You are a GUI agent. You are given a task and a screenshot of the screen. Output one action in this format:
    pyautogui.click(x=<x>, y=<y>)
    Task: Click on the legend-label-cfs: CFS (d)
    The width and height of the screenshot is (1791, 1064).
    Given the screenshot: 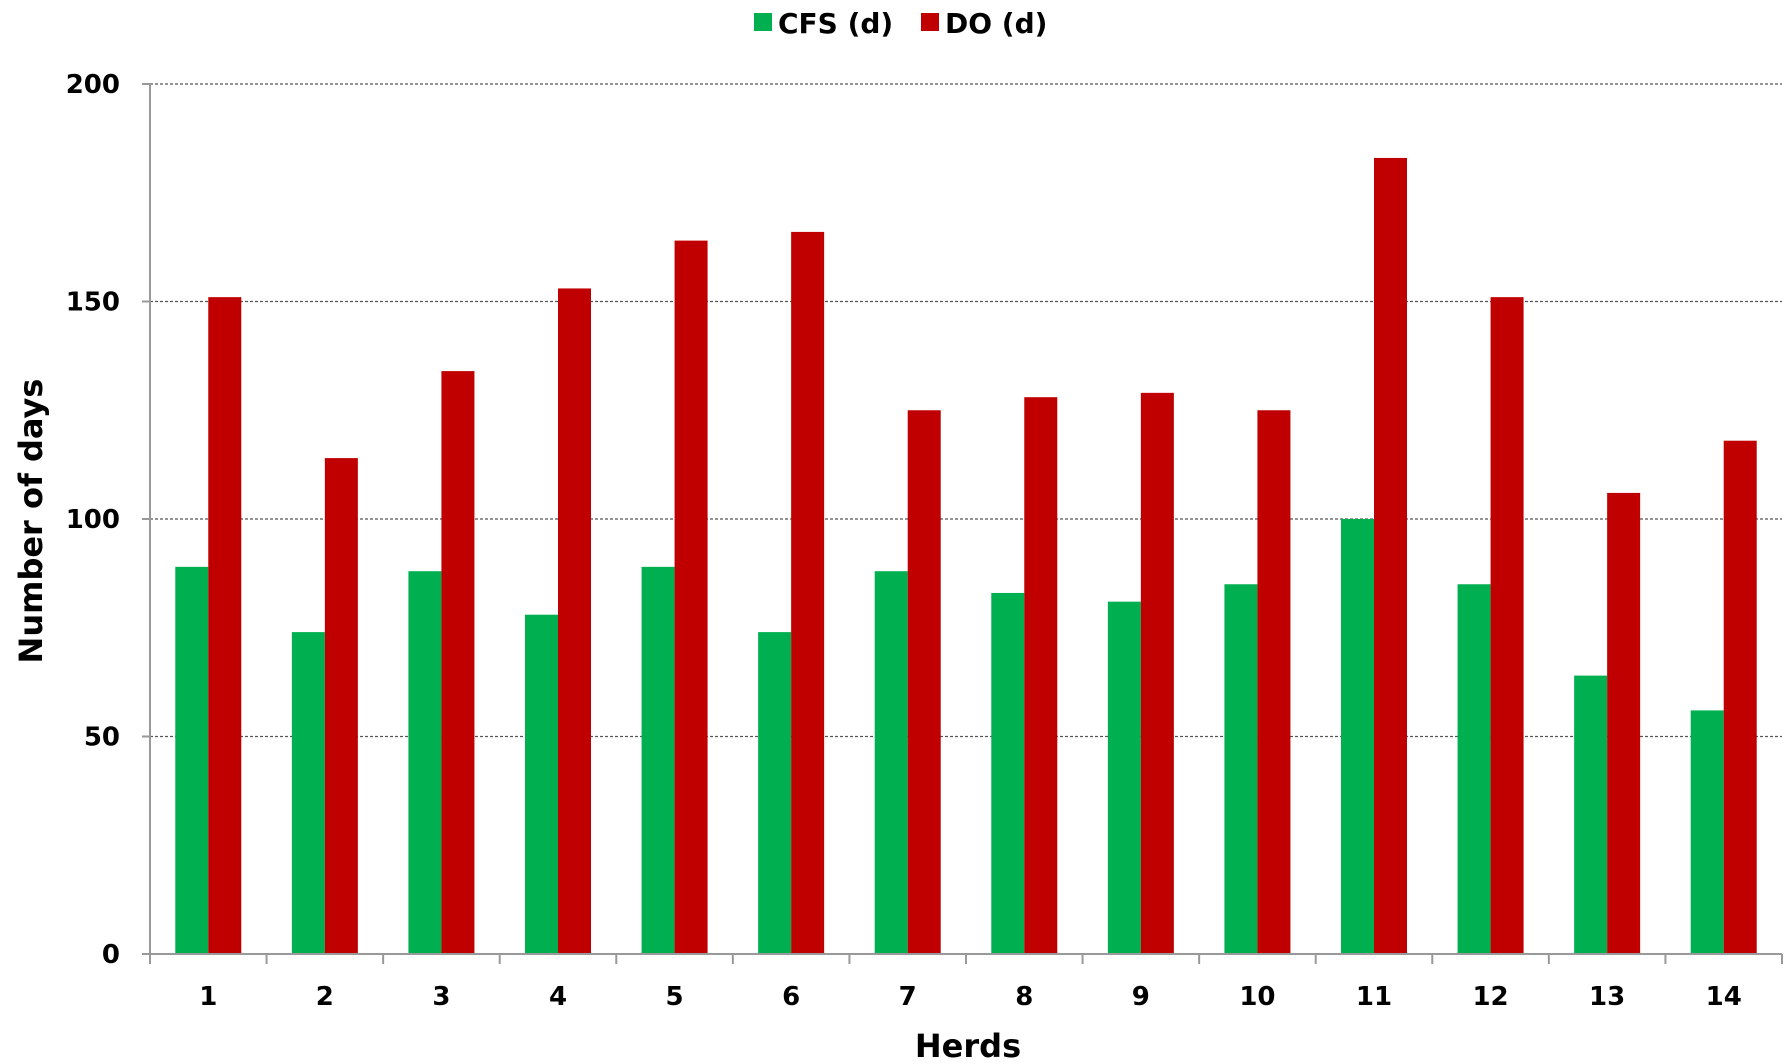 What is the action you would take?
    pyautogui.click(x=835, y=23)
    